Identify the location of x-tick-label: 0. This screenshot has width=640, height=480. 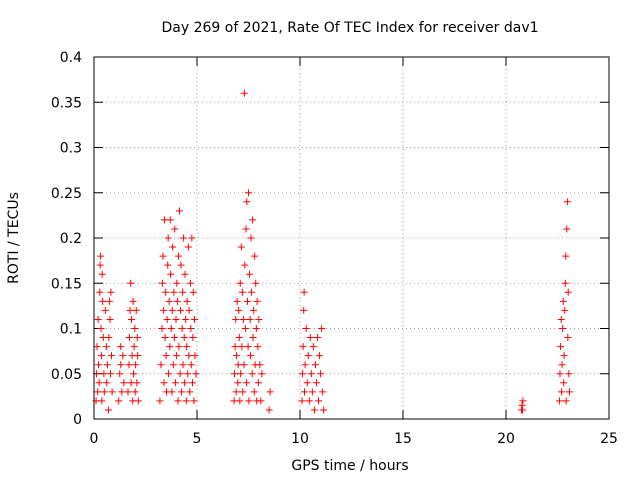
(94, 439).